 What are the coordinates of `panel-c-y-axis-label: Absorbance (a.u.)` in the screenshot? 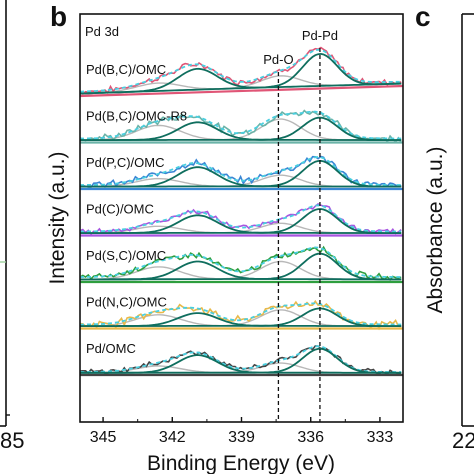 It's located at (435, 230).